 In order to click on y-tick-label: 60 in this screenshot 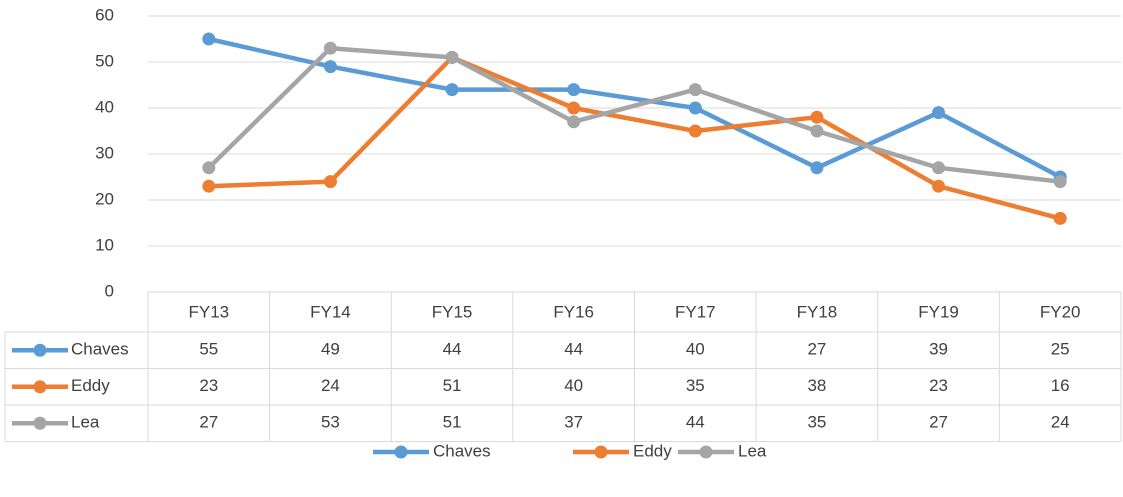, I will do `click(104, 14)`.